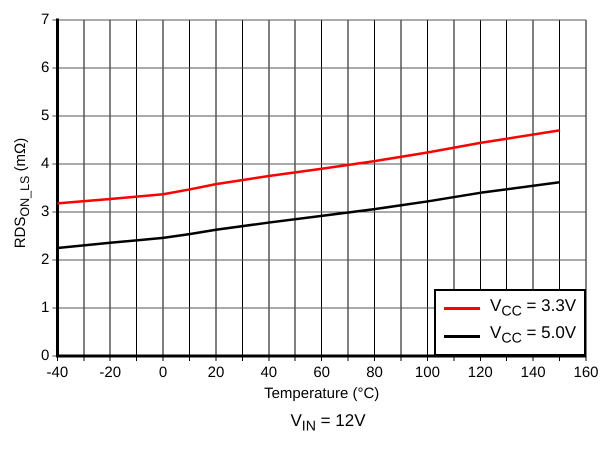 The width and height of the screenshot is (616, 449). Describe the element at coordinates (586, 373) in the screenshot. I see `x-tick-label: 160` at that location.